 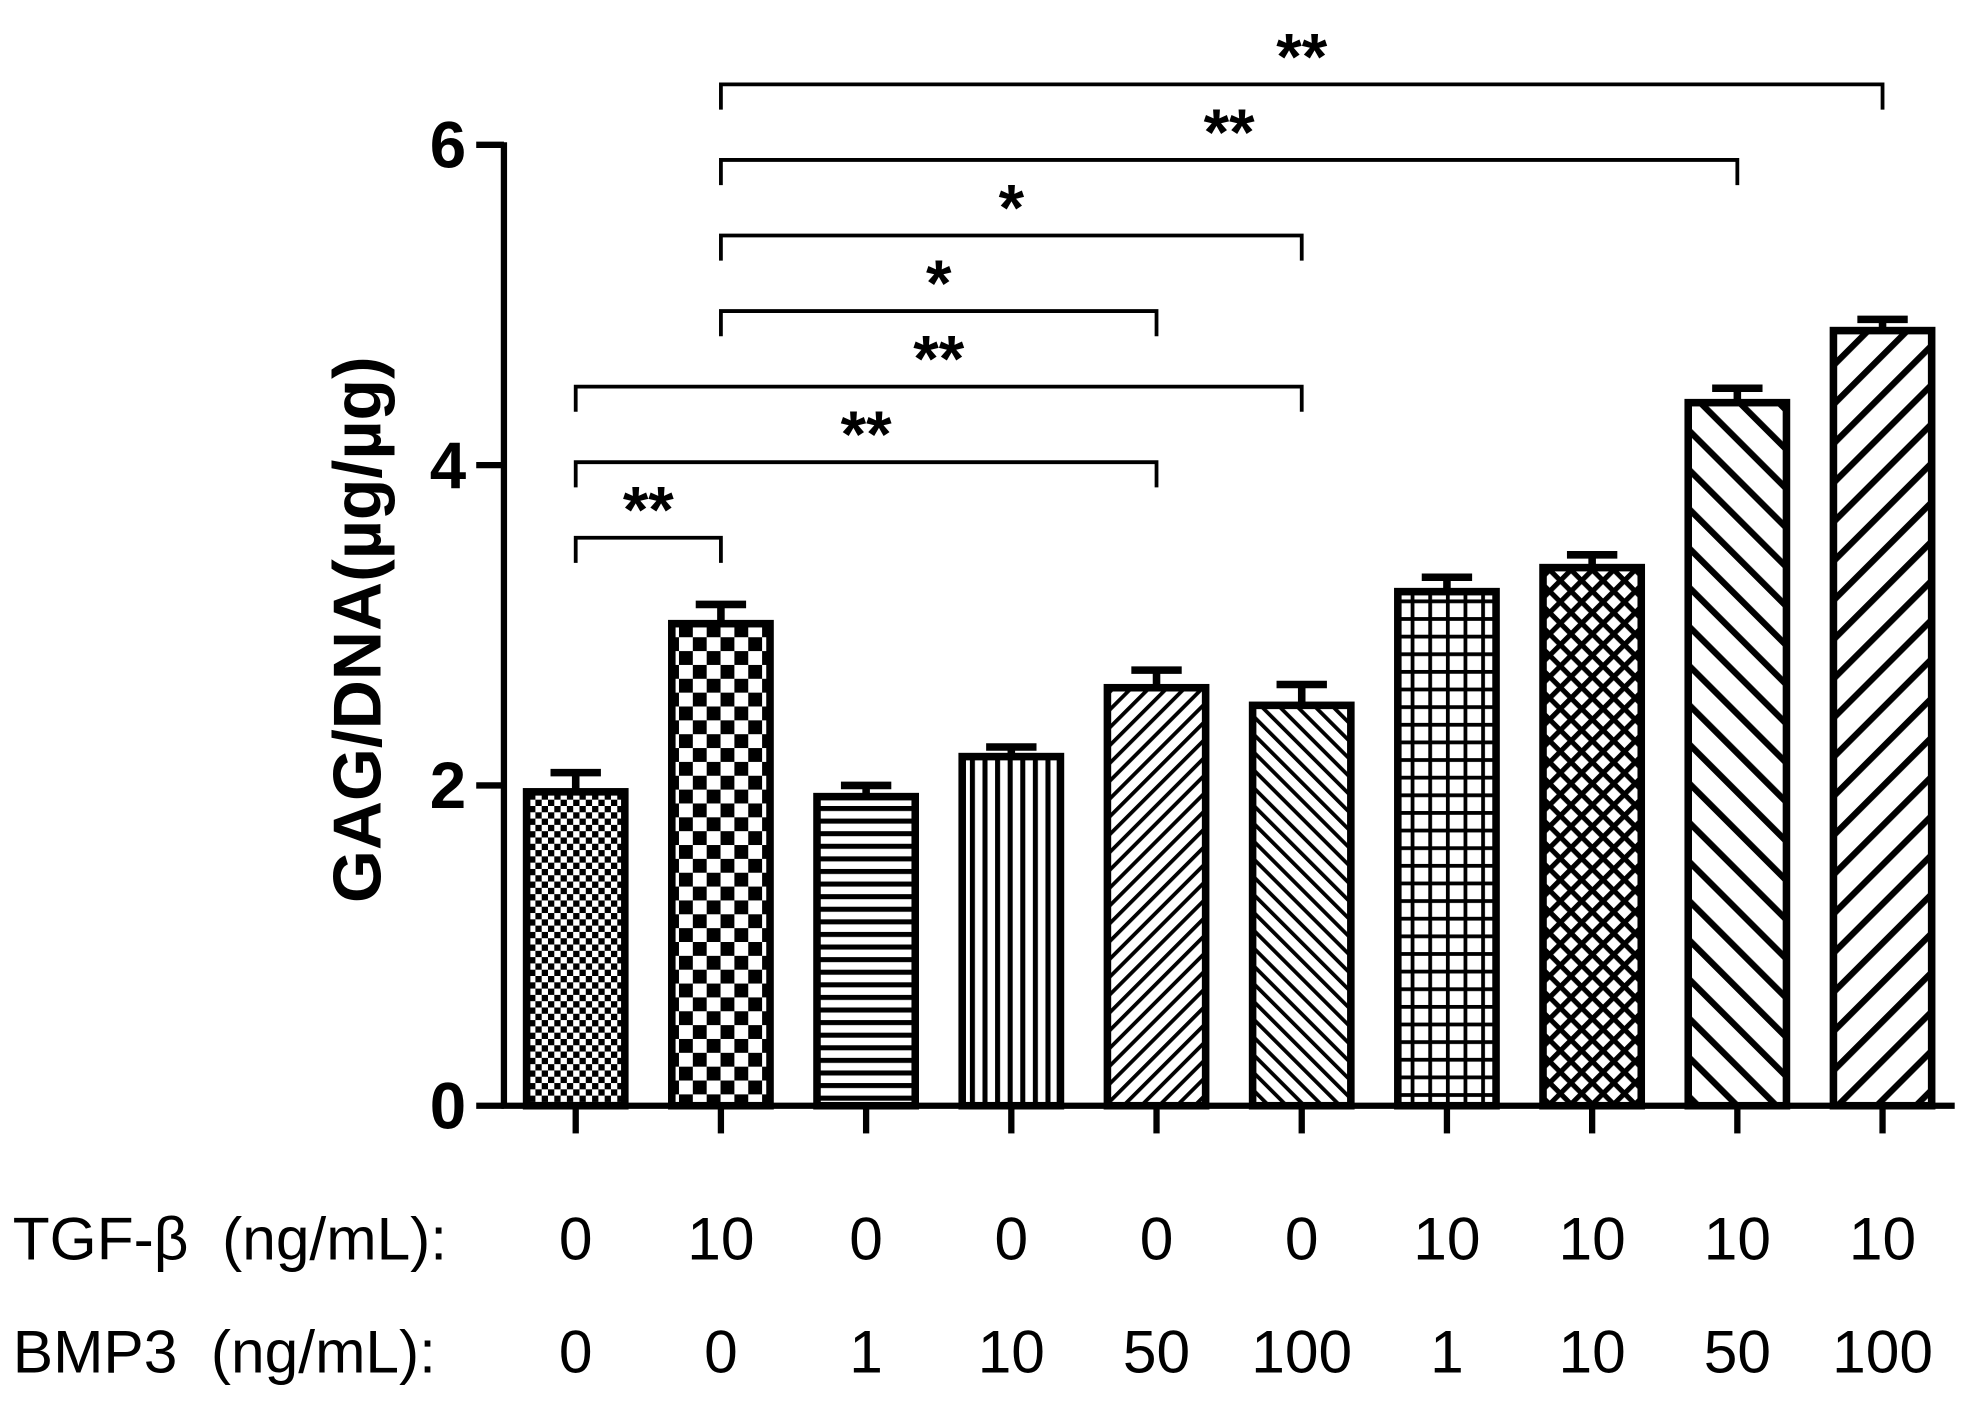 I want to click on y-axis-title: GAG/DNA(µg/µg), so click(x=358, y=629).